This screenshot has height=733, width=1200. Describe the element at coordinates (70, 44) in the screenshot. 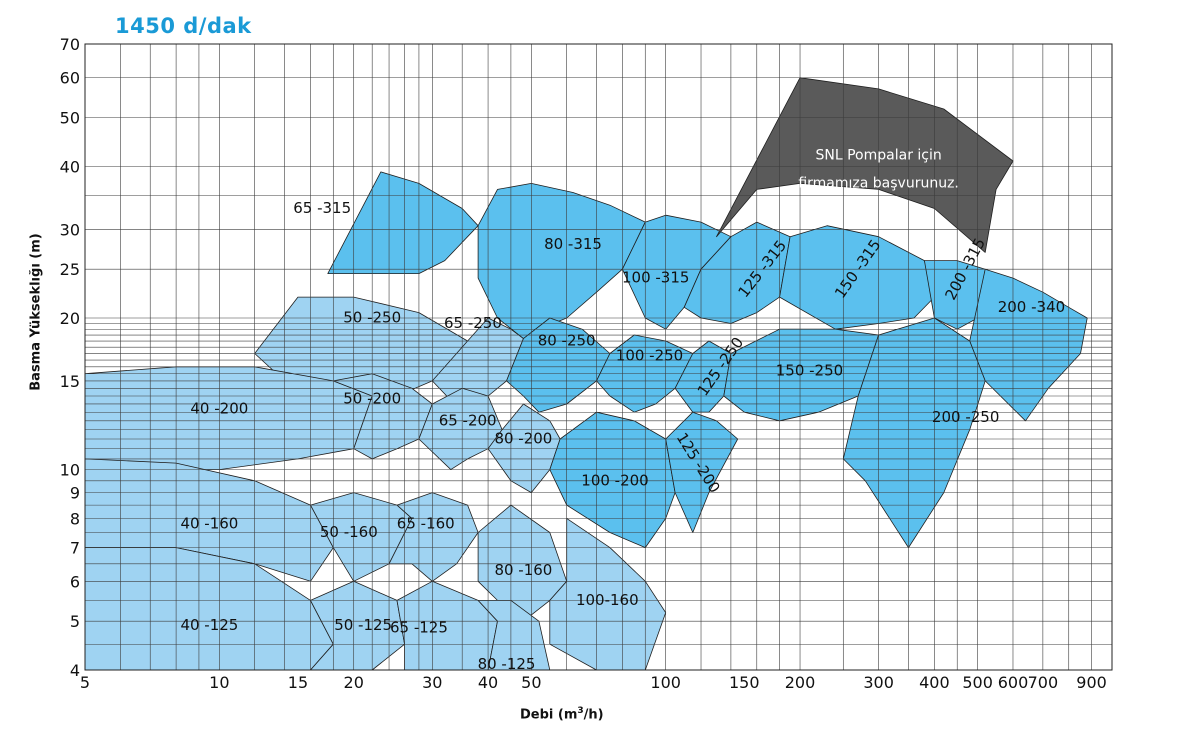

I see `y-tick-label: 70` at that location.